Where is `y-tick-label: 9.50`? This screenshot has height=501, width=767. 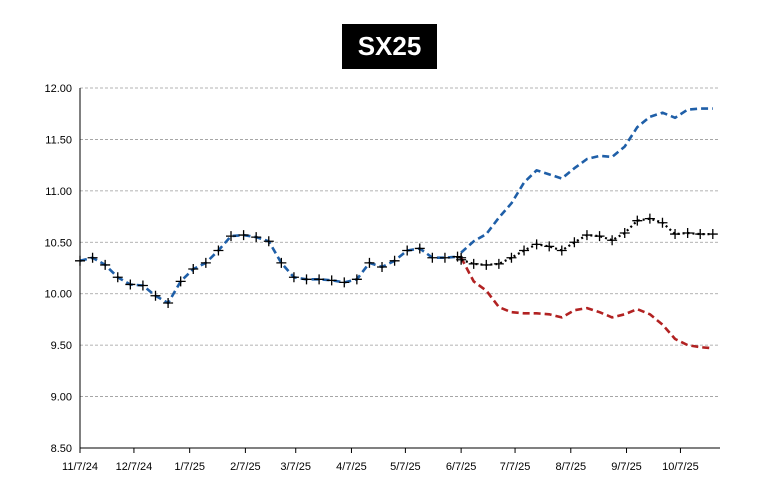
y-tick-label: 9.50 is located at coordinates (61, 346).